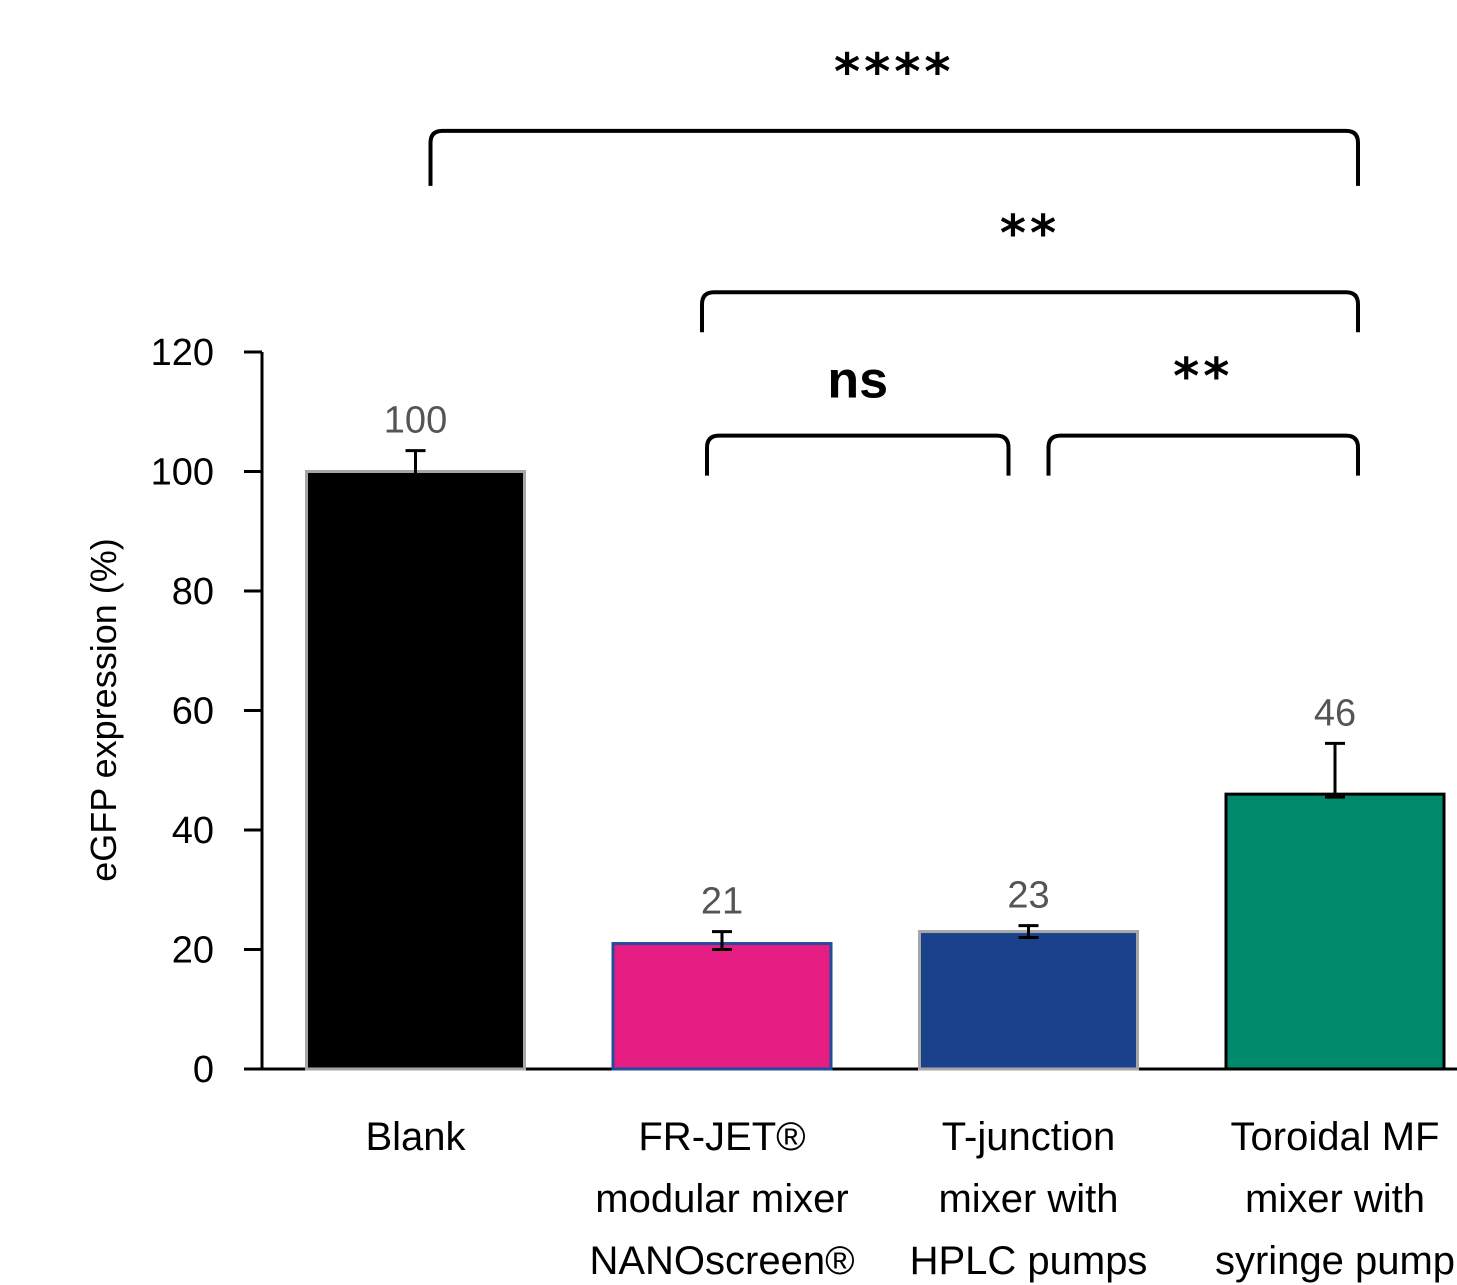 Image resolution: width=1457 pixels, height=1285 pixels. I want to click on significance-label: ns, so click(857, 381).